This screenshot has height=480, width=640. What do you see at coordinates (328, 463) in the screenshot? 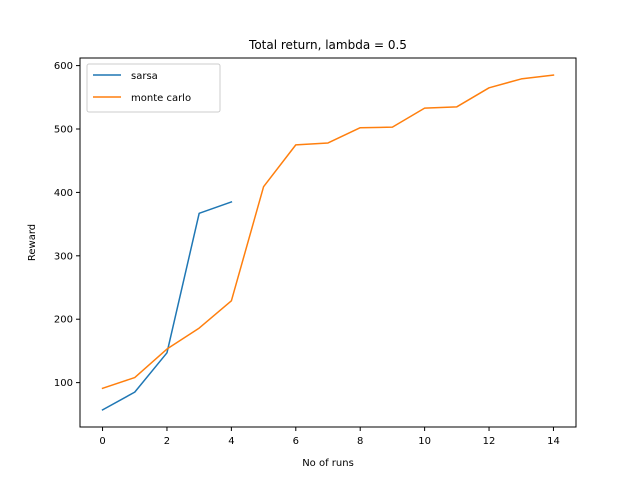
I see `x-axis-label: No of runs` at bounding box center [328, 463].